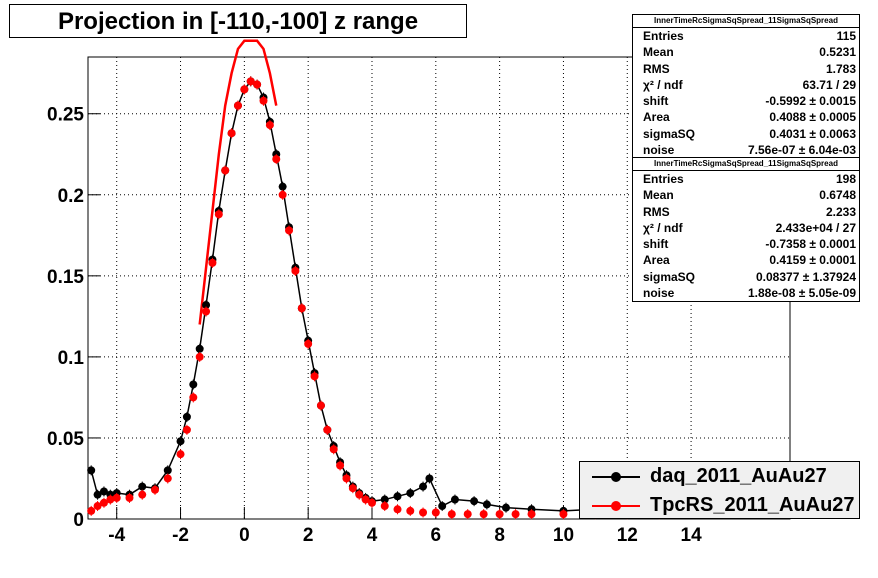 This screenshot has width=878, height=578. I want to click on x-tick-label: 10, so click(563, 535).